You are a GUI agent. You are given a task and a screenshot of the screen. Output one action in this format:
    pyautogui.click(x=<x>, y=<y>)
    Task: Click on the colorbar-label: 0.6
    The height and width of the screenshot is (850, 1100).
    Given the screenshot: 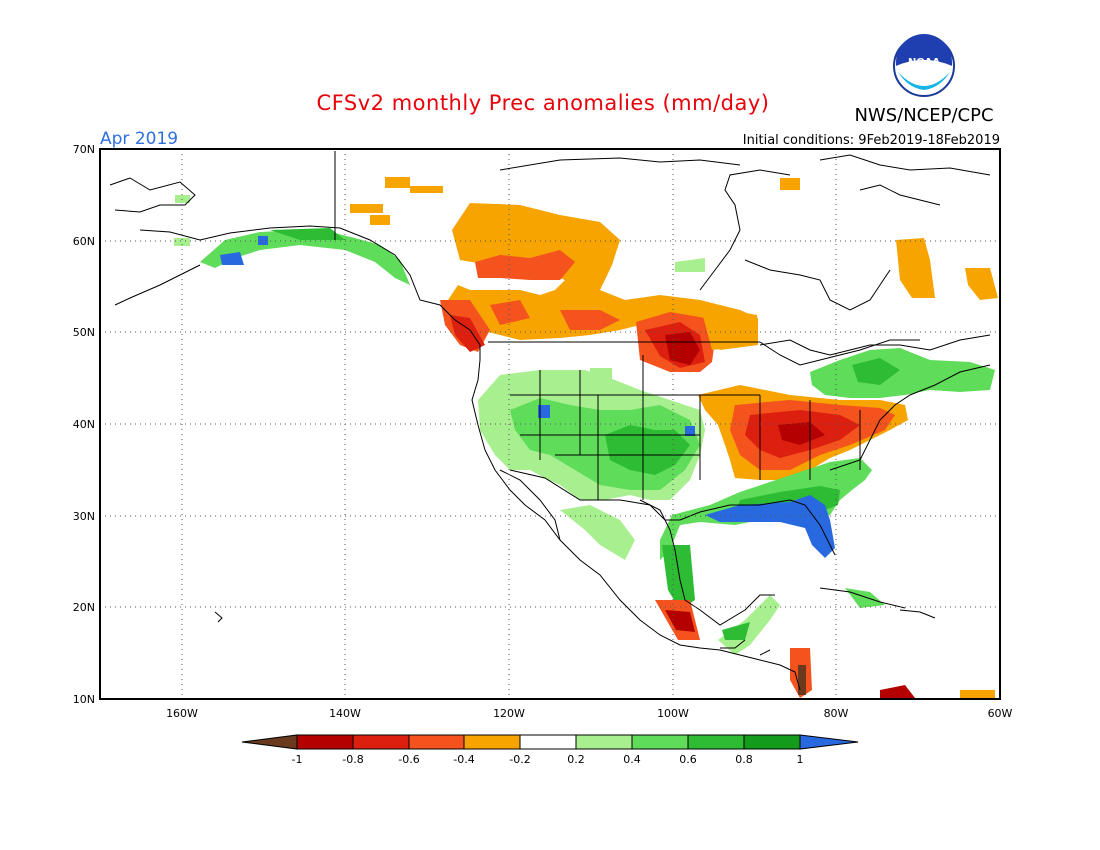 What is the action you would take?
    pyautogui.click(x=688, y=759)
    